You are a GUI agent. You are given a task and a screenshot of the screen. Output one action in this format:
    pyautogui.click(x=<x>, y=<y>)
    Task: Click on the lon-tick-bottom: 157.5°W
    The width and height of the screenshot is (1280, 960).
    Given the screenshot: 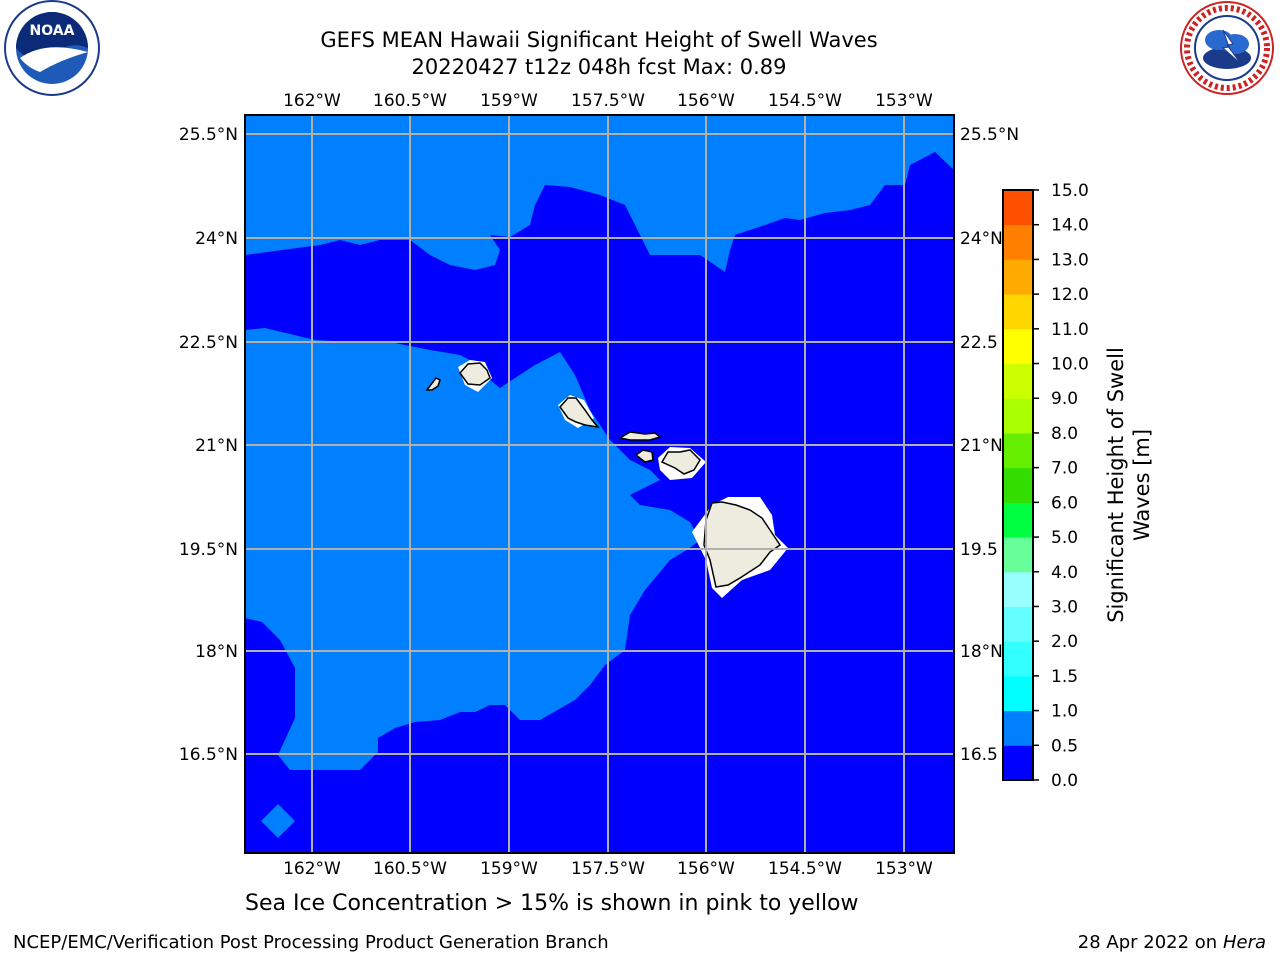 What is the action you would take?
    pyautogui.click(x=608, y=869)
    